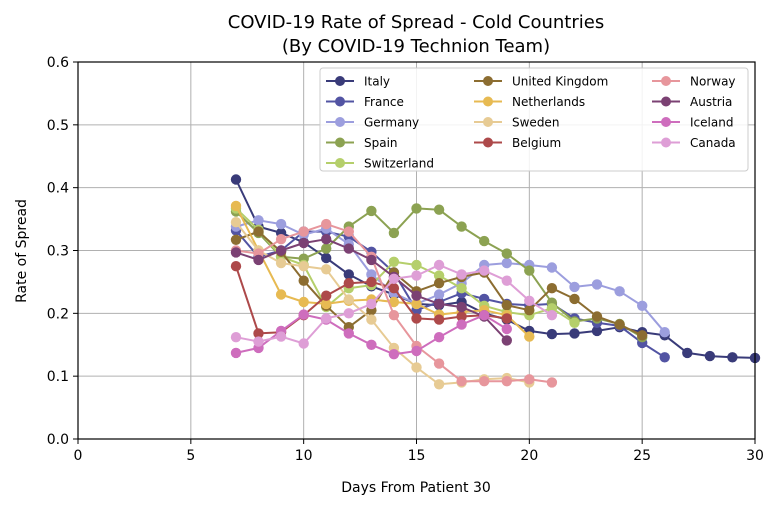  What do you see at coordinates (694, 82) in the screenshot?
I see `legend-item-norway: Norway` at bounding box center [694, 82].